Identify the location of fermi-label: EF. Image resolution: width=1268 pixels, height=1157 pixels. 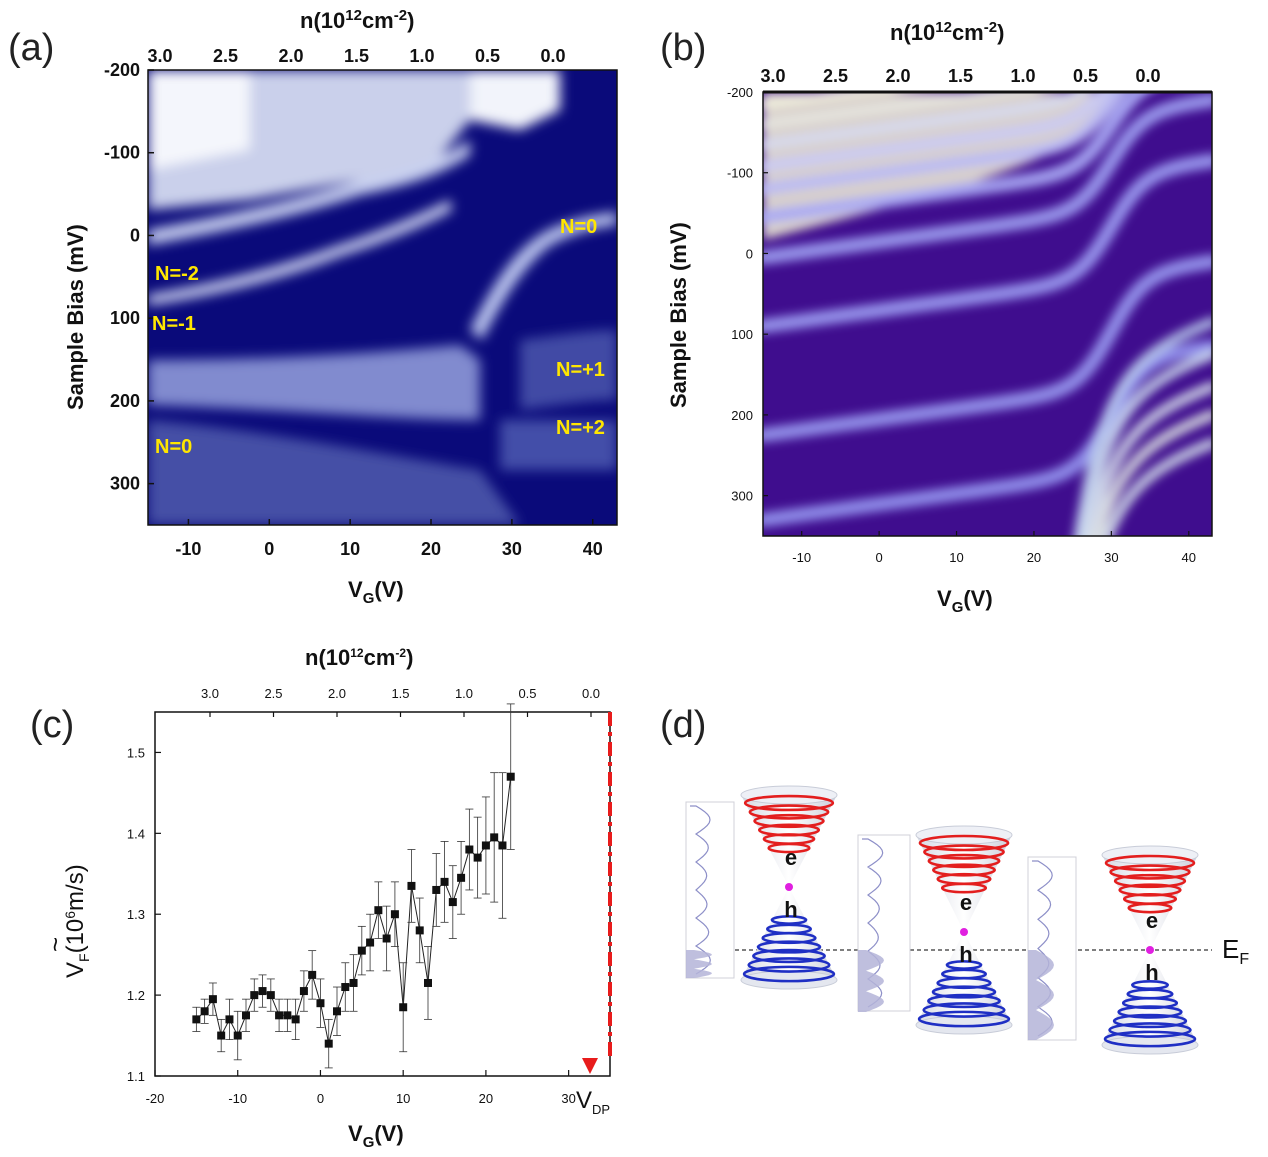
(1235, 951).